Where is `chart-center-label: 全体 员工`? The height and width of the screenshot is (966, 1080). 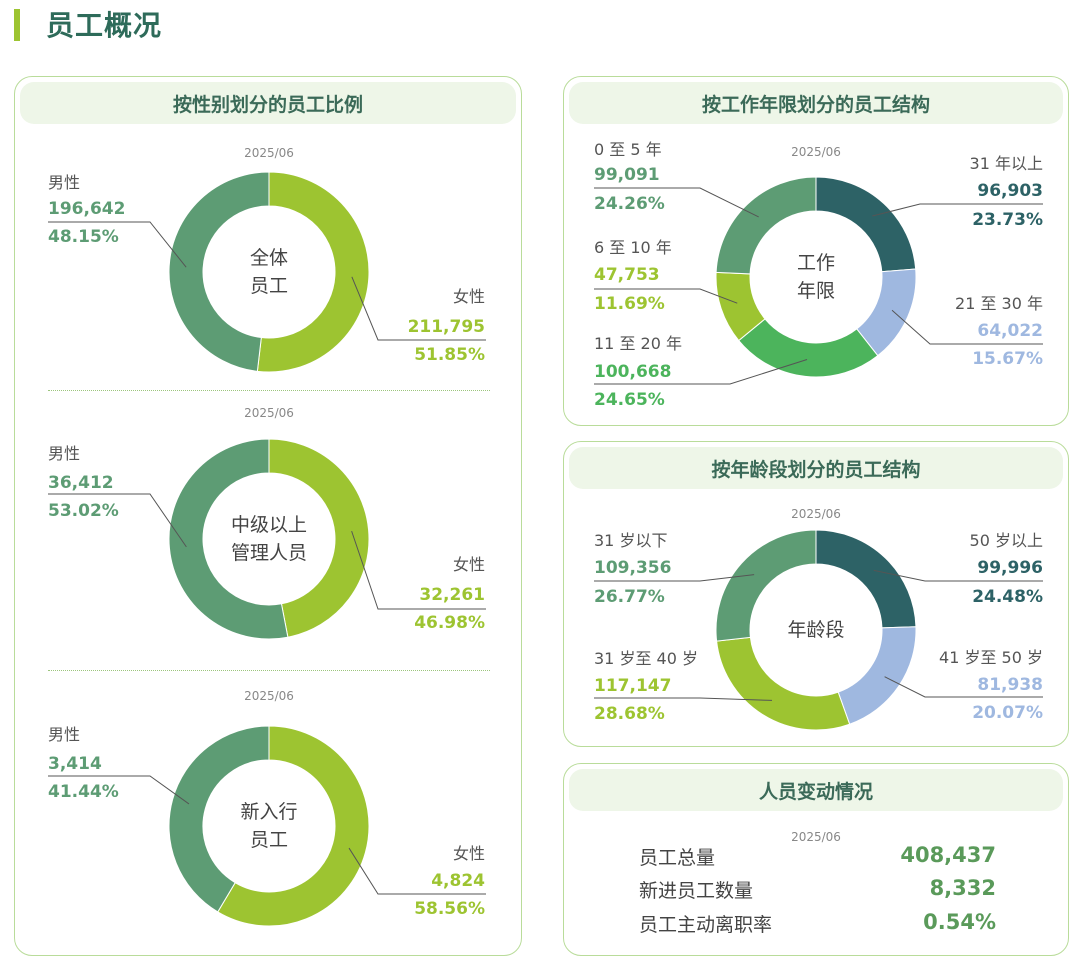
chart-center-label: 全体 员工 is located at coordinates (269, 272).